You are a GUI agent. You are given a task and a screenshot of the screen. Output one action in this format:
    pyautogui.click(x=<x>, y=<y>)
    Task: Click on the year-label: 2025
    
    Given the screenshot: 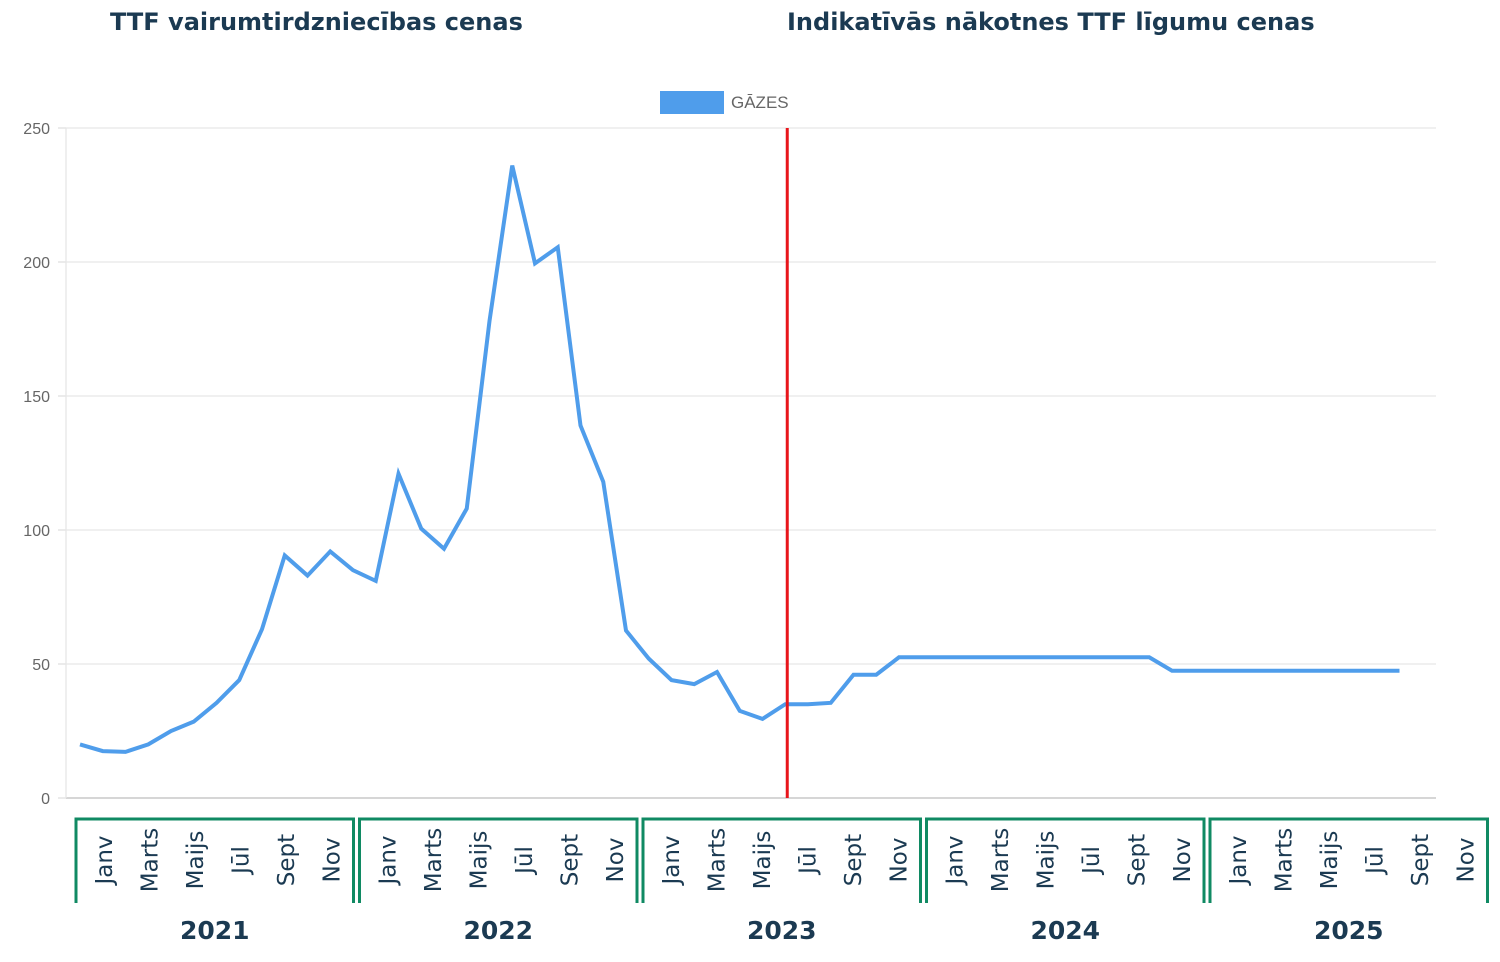 What is the action you would take?
    pyautogui.click(x=1349, y=930)
    